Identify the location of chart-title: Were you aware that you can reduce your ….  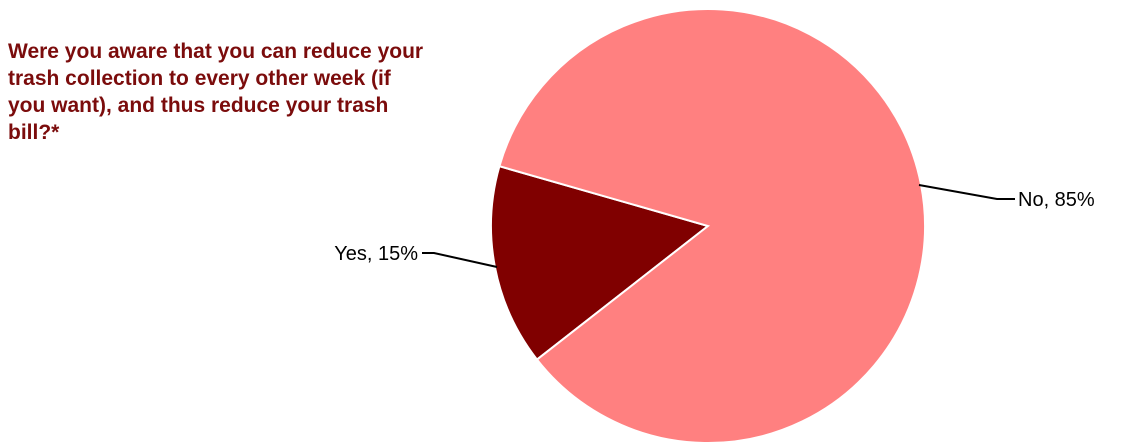
(216, 92).